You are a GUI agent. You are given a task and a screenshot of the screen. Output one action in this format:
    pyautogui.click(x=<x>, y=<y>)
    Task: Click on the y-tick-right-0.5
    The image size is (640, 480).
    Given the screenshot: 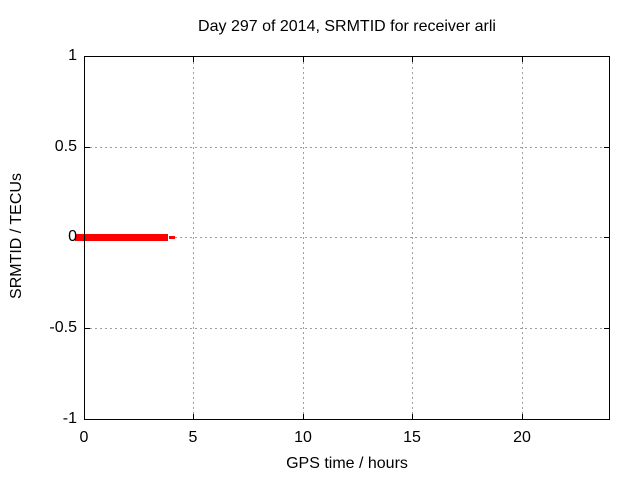 What is the action you would take?
    pyautogui.click(x=606, y=147)
    